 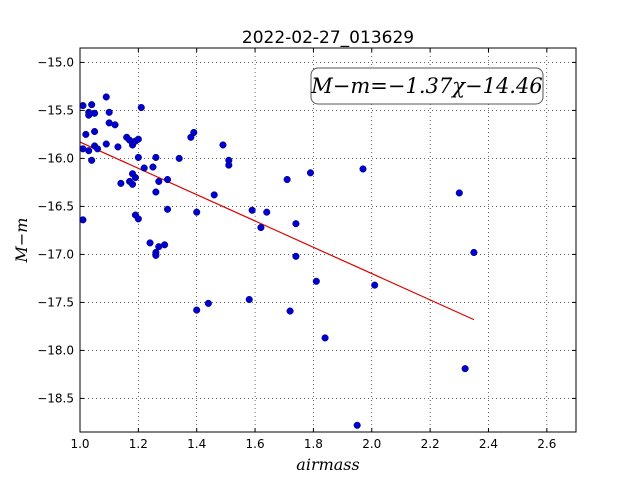 What do you see at coordinates (21, 241) in the screenshot?
I see `y-axis-label: M−m` at bounding box center [21, 241].